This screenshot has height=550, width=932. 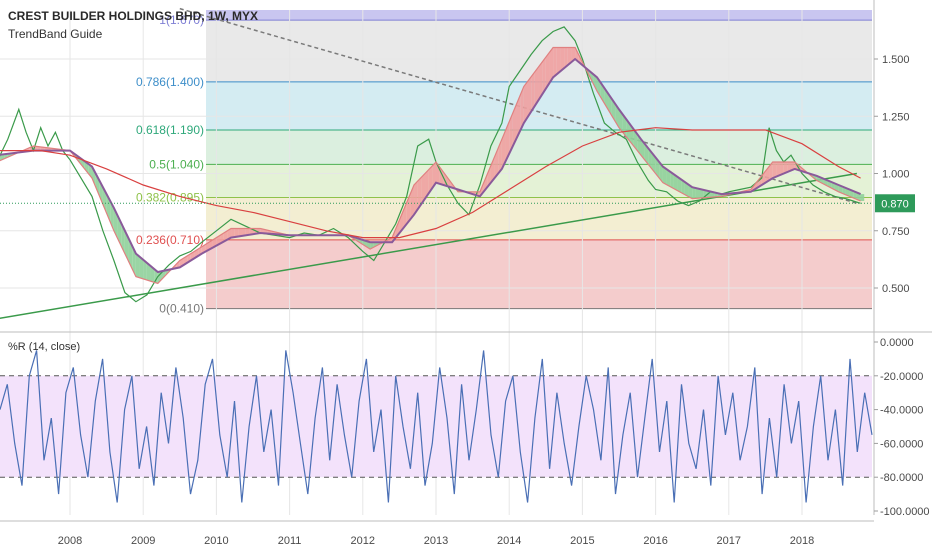 What do you see at coordinates (176, 164) in the screenshot?
I see `fib-label: 0.5(1.040)` at bounding box center [176, 164].